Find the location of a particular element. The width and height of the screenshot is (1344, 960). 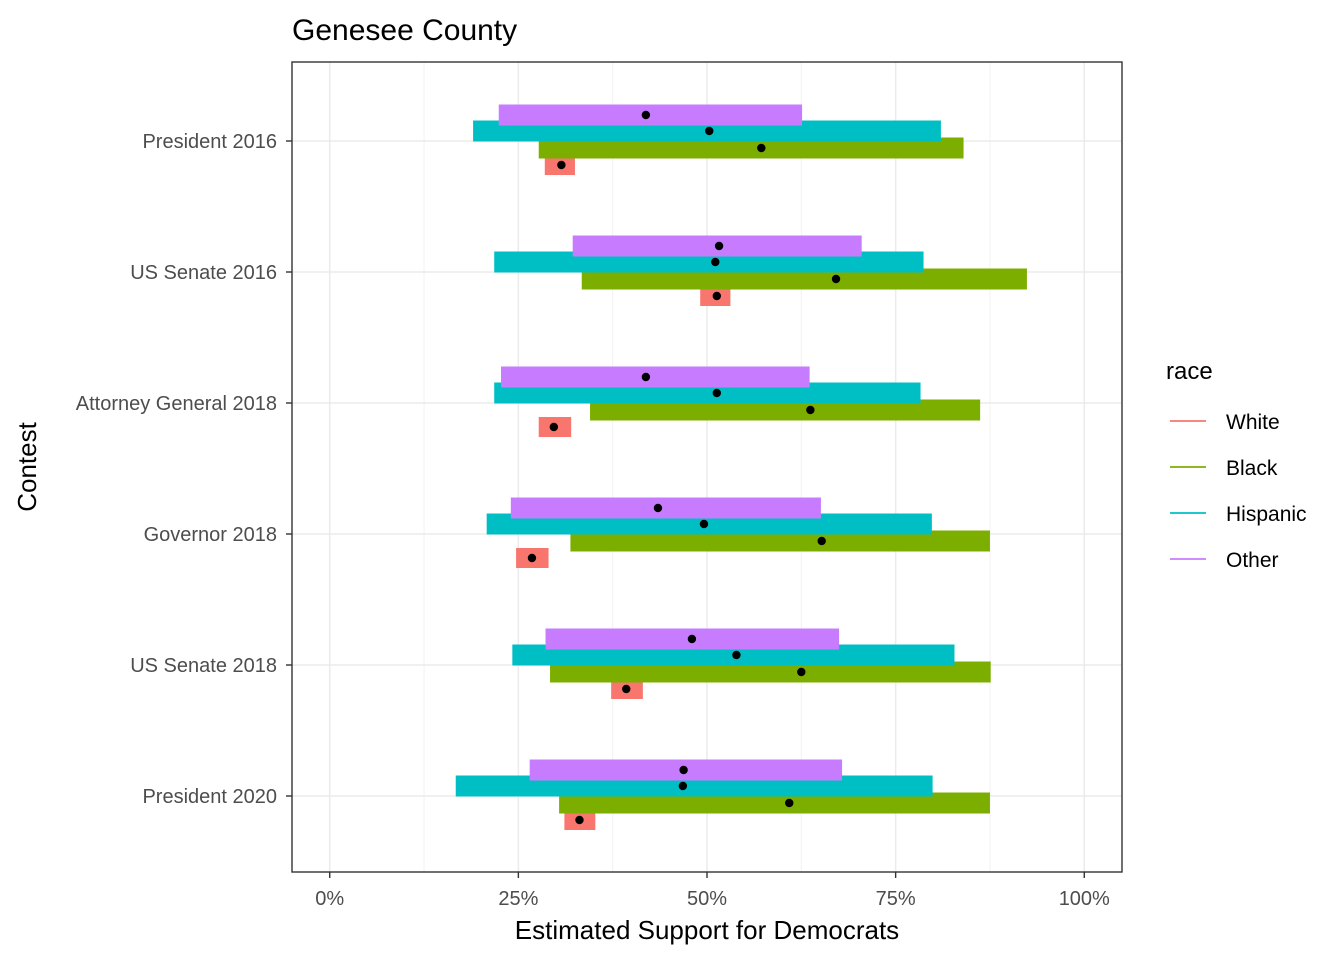

y-axis-title: Contest is located at coordinates (27, 466).